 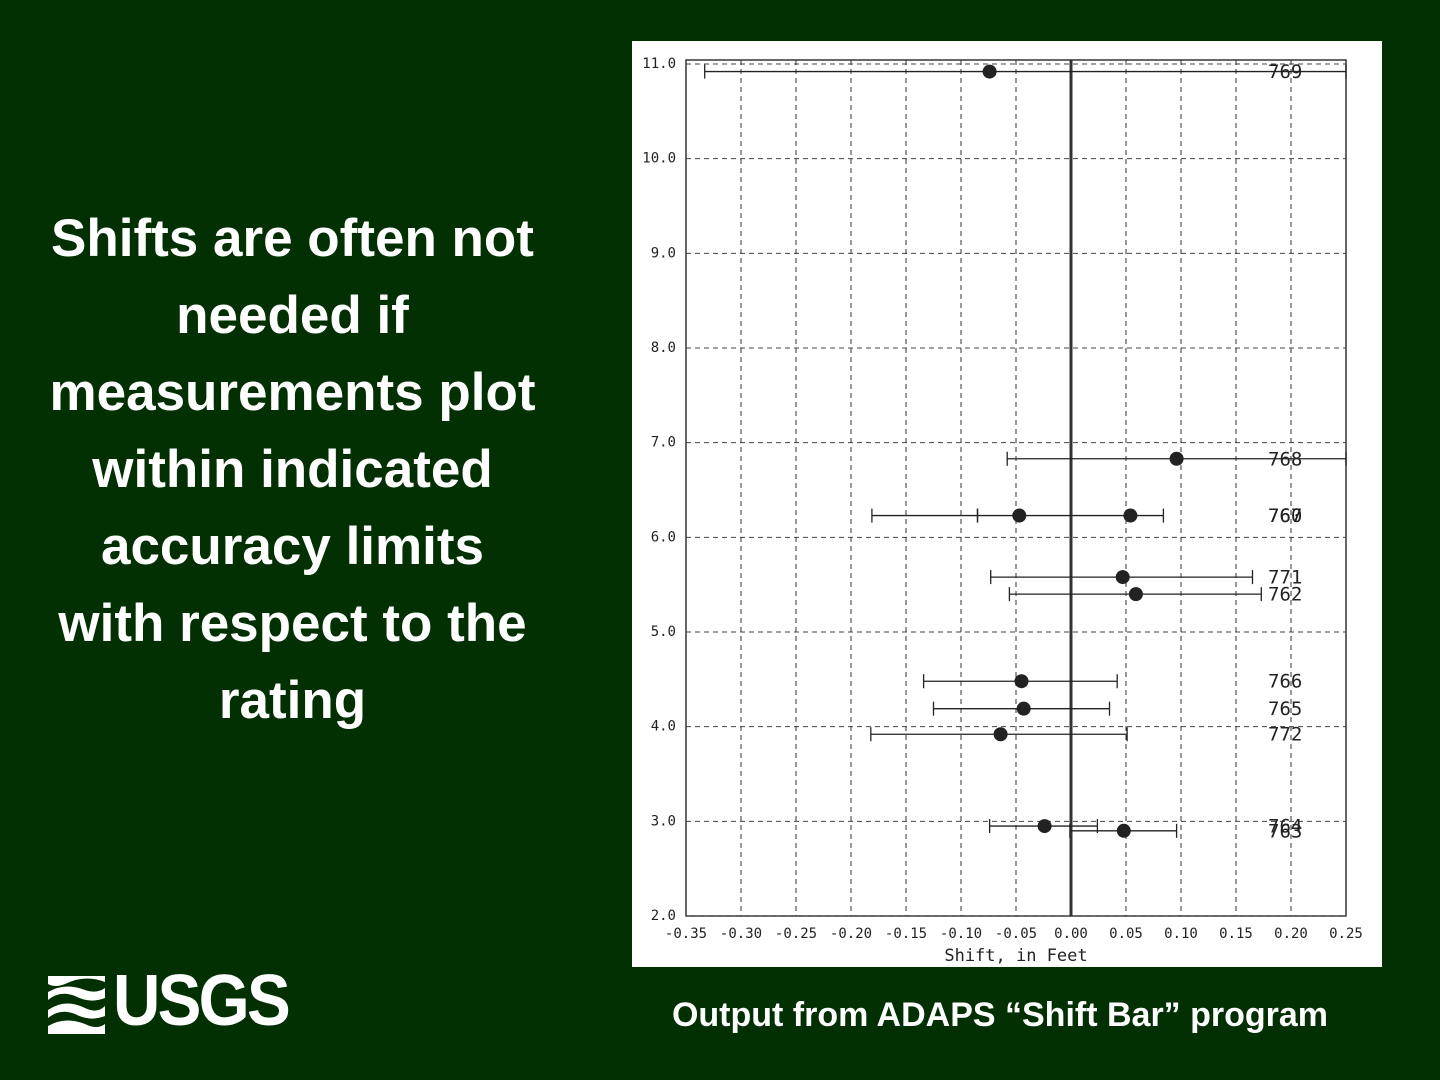 I want to click on y-tick-label: 8.0, so click(x=663, y=348).